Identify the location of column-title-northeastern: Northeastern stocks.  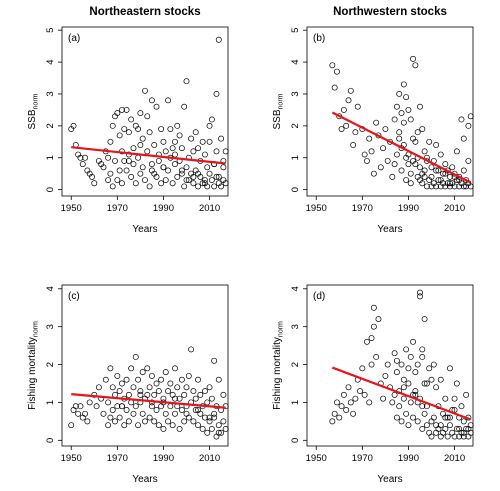
(144, 12).